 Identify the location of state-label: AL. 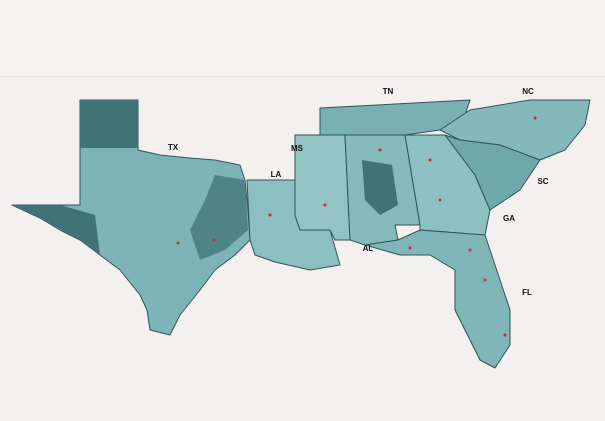
(368, 248).